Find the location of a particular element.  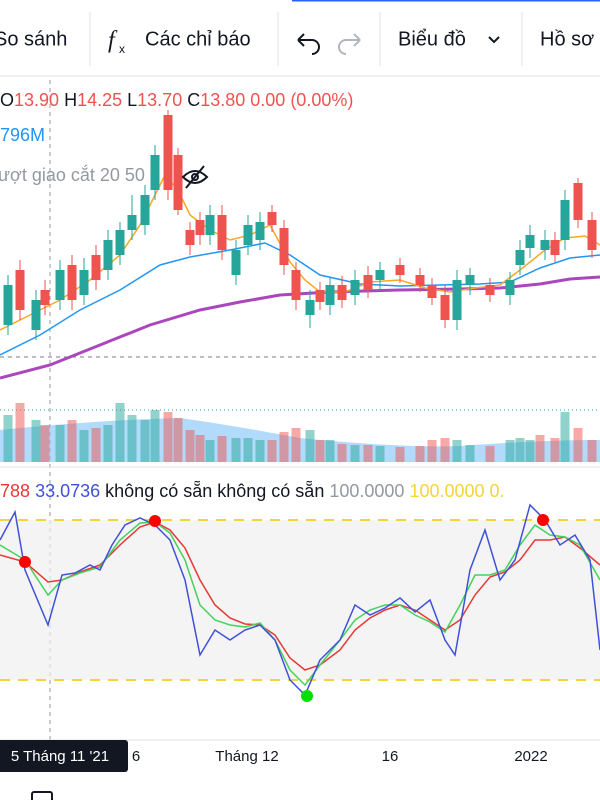

k-value: 788 is located at coordinates (15, 491).